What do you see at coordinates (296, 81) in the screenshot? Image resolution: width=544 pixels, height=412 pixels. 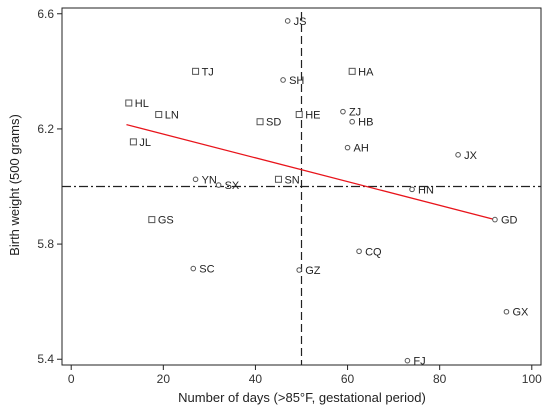 I see `point-label-sh: SH` at bounding box center [296, 81].